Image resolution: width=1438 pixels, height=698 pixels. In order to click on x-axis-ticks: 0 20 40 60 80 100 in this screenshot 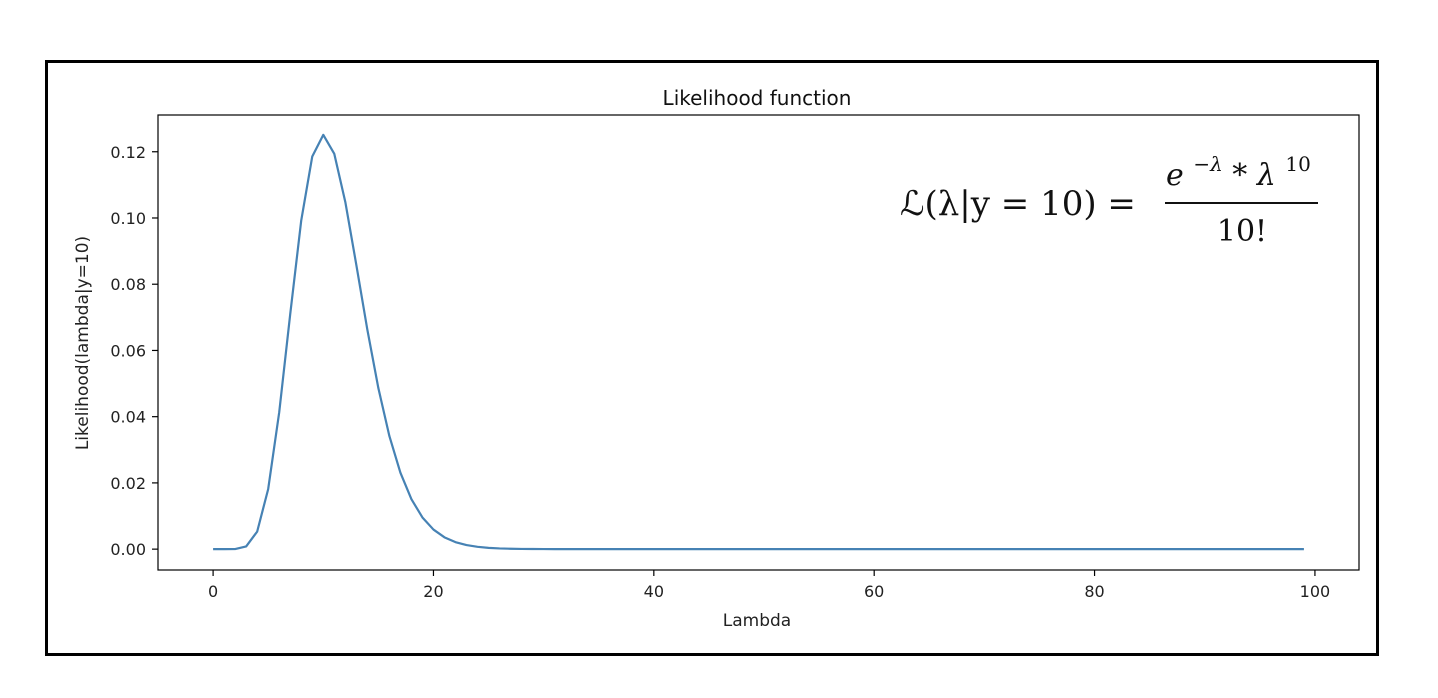, I will do `click(769, 585)`.